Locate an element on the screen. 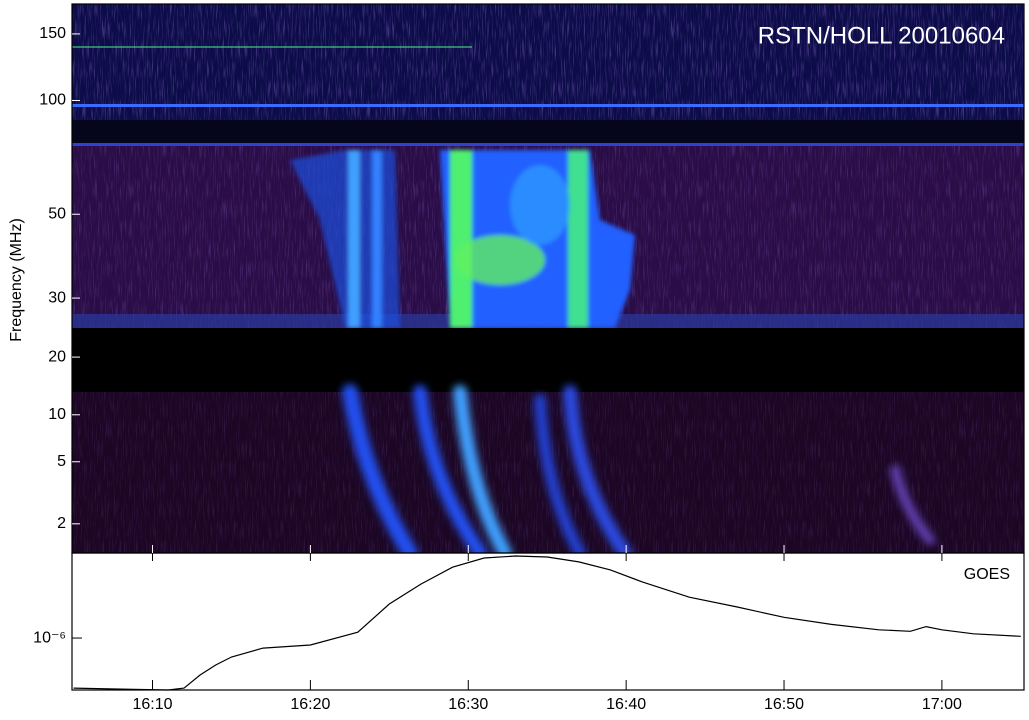 The image size is (1029, 720). x-tick-label: 16:40 is located at coordinates (626, 704).